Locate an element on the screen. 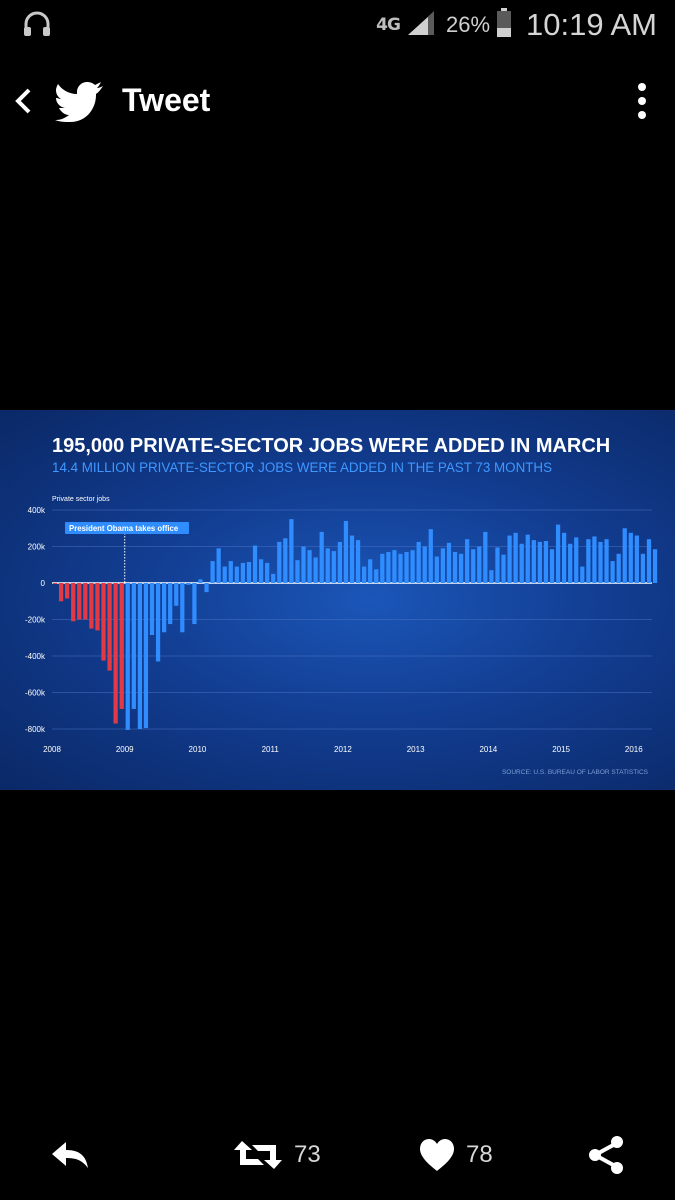 Image resolution: width=675 pixels, height=1200 pixels. y-tick-label: 0 is located at coordinates (43, 583).